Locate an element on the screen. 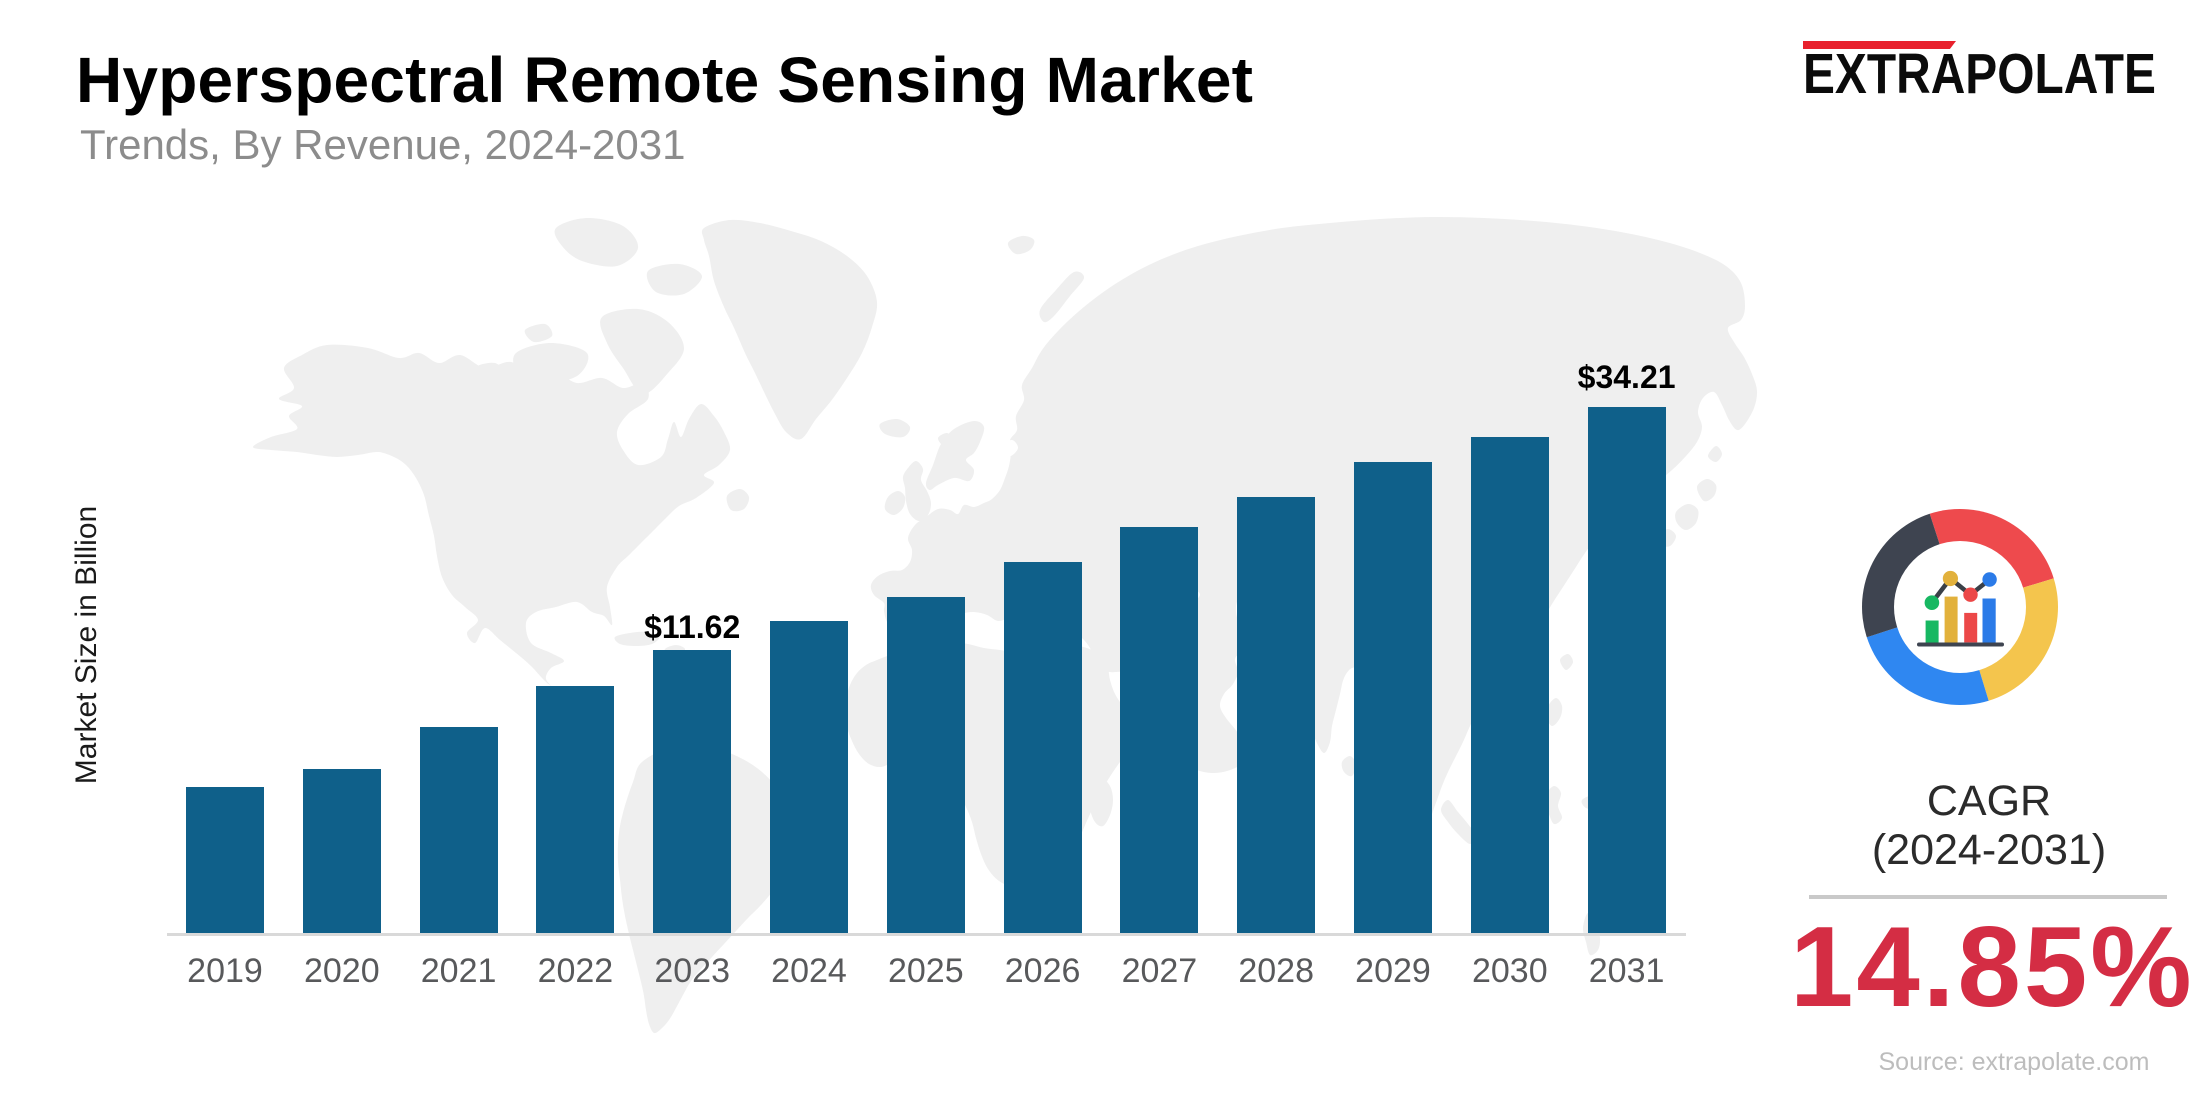 The width and height of the screenshot is (2200, 1100). mini-bar-green is located at coordinates (1932, 631).